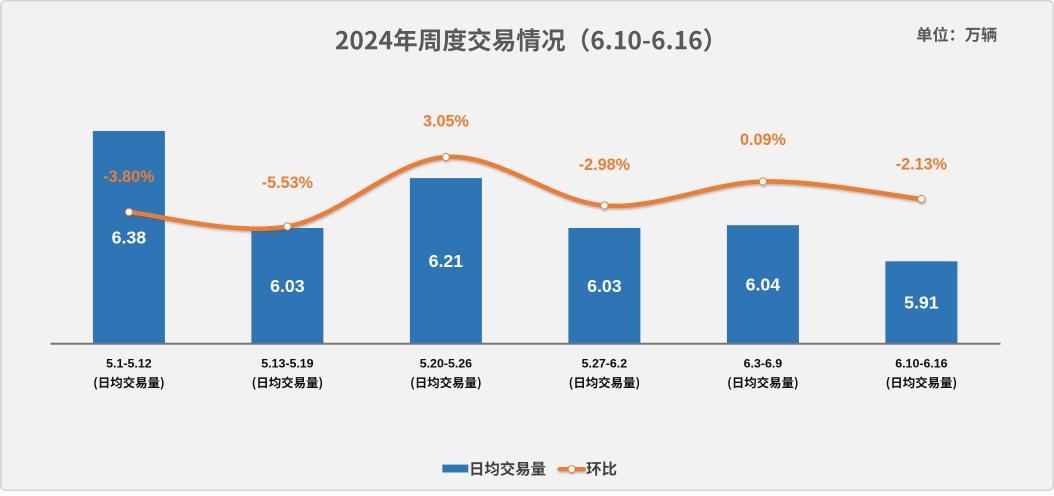 This screenshot has width=1054, height=496. What do you see at coordinates (446, 261) in the screenshot?
I see `svg-text: 6.21` at bounding box center [446, 261].